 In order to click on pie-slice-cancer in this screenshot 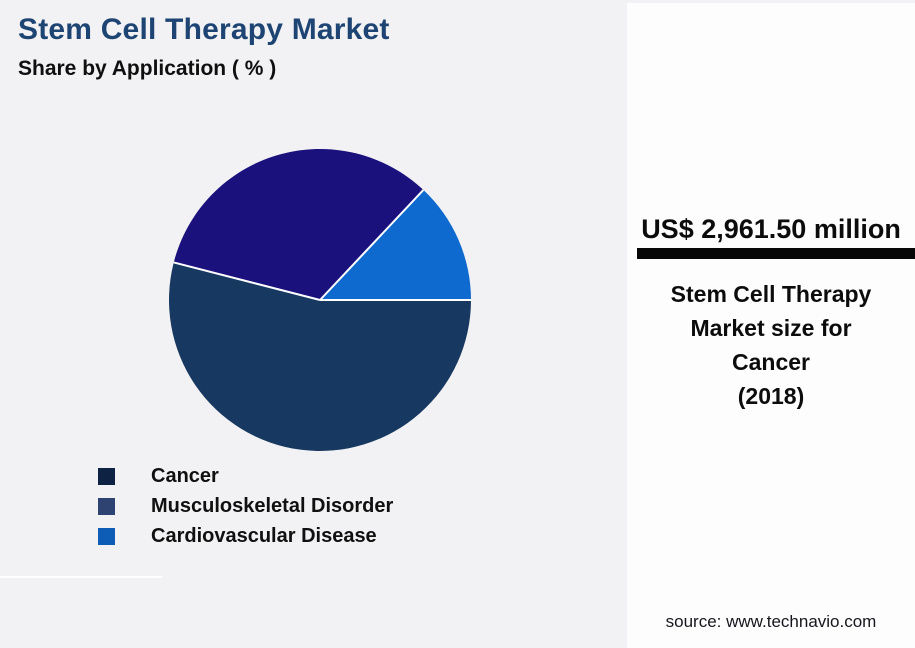, I will do `click(320, 356)`.